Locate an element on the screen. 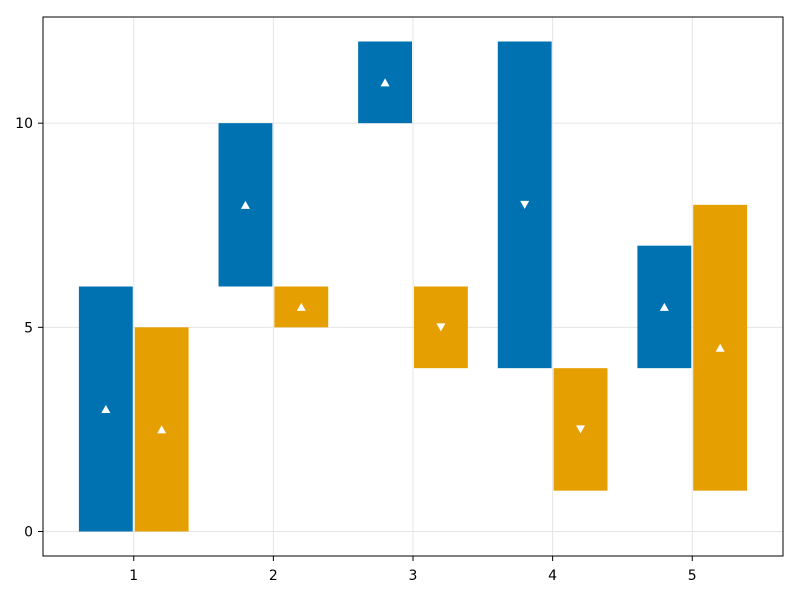 The image size is (800, 600). x-axis-ticks: 1 2 3 4 5 is located at coordinates (413, 570).